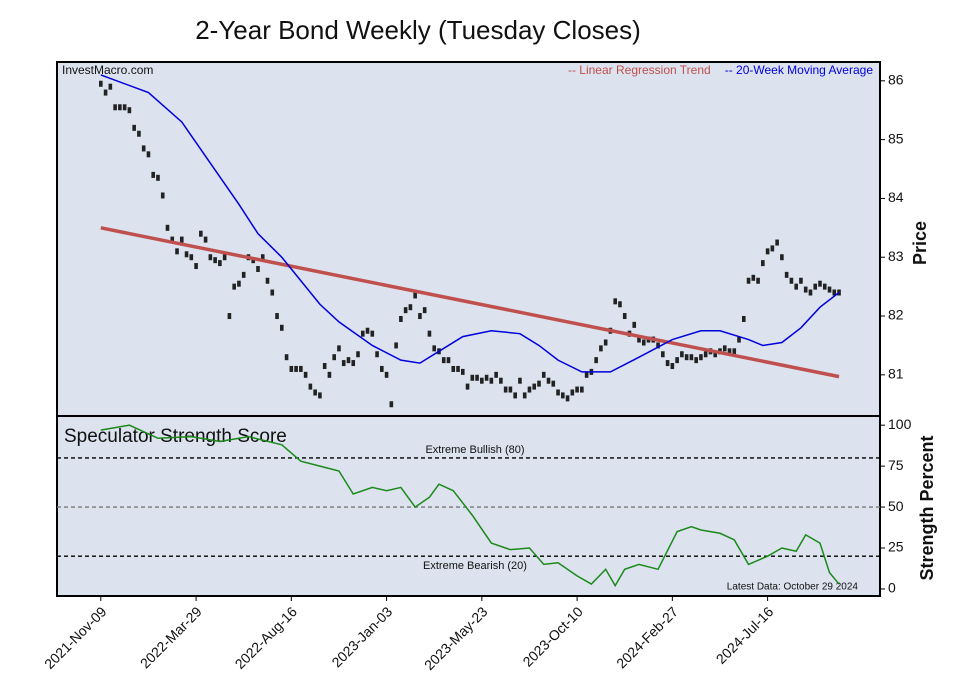 The width and height of the screenshot is (957, 699). What do you see at coordinates (474, 450) in the screenshot?
I see `reference-label: Extreme Bullish (80)` at bounding box center [474, 450].